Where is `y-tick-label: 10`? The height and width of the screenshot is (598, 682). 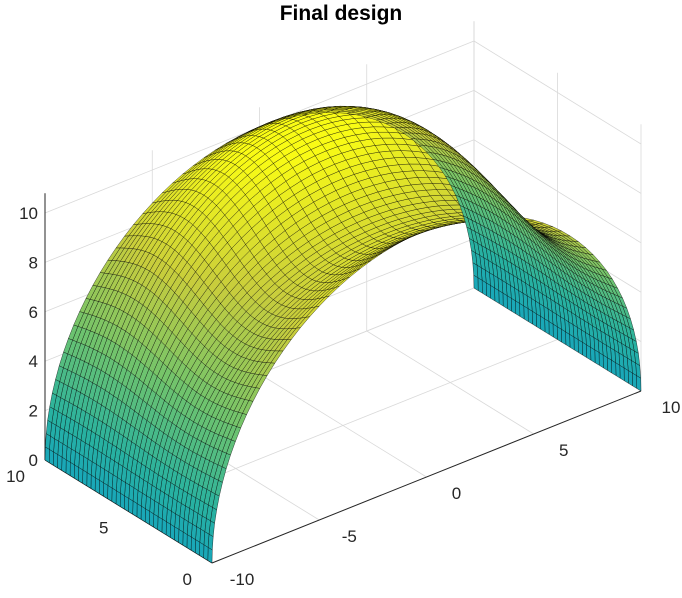 y-tick-label: 10 is located at coordinates (15, 476).